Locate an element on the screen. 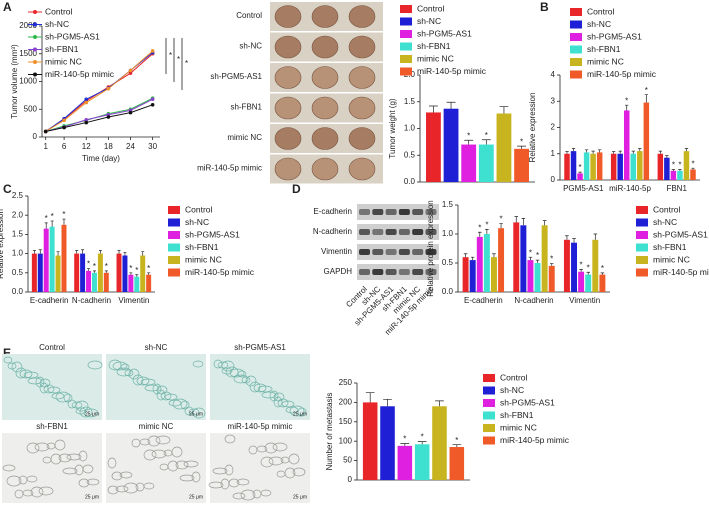 The width and height of the screenshot is (709, 506). scale-bar: 25 μm is located at coordinates (92, 414).